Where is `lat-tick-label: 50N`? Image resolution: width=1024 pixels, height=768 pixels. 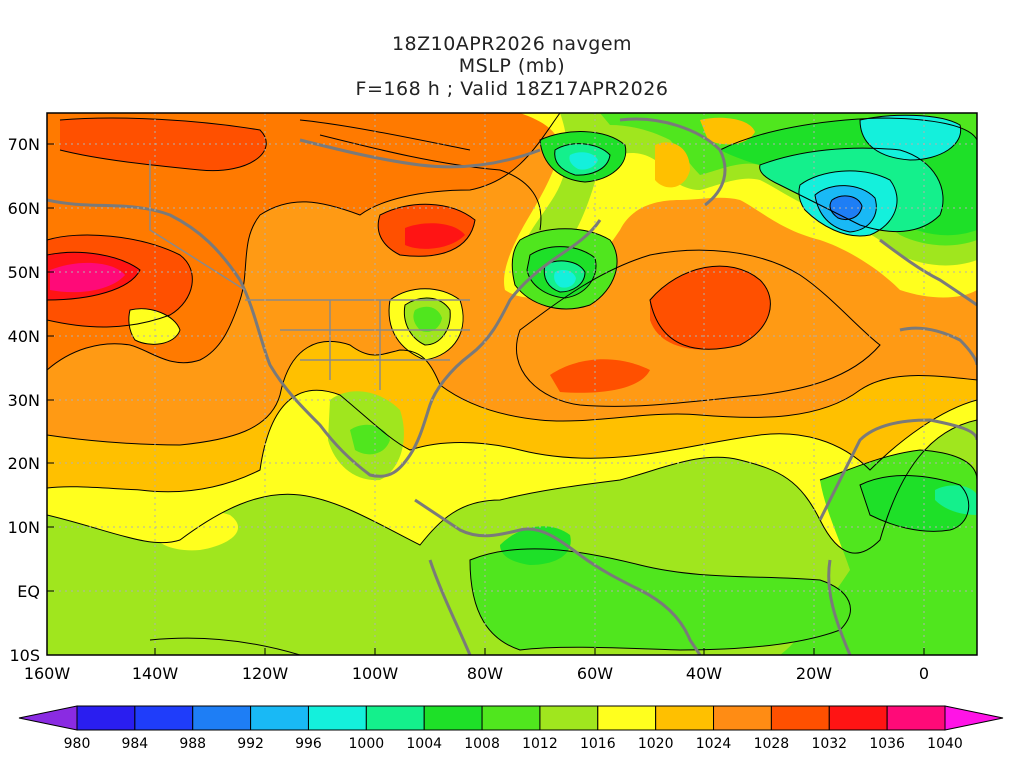 lat-tick-label: 50N is located at coordinates (24, 272).